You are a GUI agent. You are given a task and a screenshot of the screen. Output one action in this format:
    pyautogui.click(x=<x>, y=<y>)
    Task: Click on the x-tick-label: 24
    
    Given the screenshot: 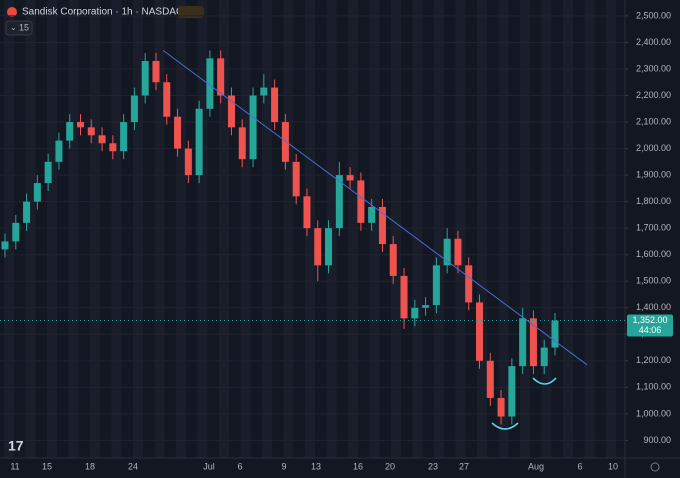 What is the action you would take?
    pyautogui.click(x=133, y=466)
    